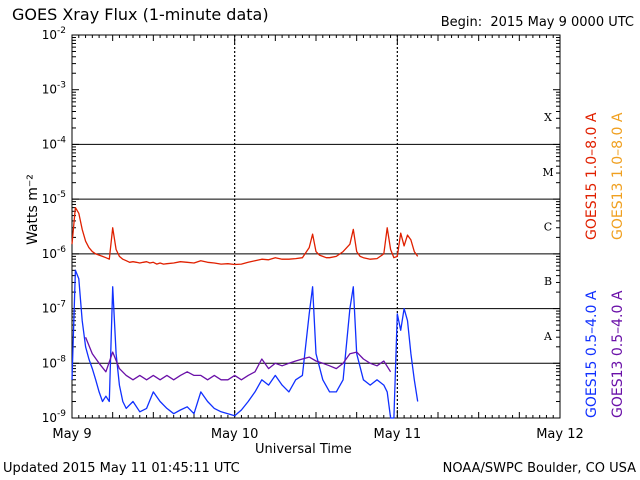  Describe the element at coordinates (539, 468) in the screenshot. I see `credit-label: NOAA/SWPC Boulder, CO USA` at that location.